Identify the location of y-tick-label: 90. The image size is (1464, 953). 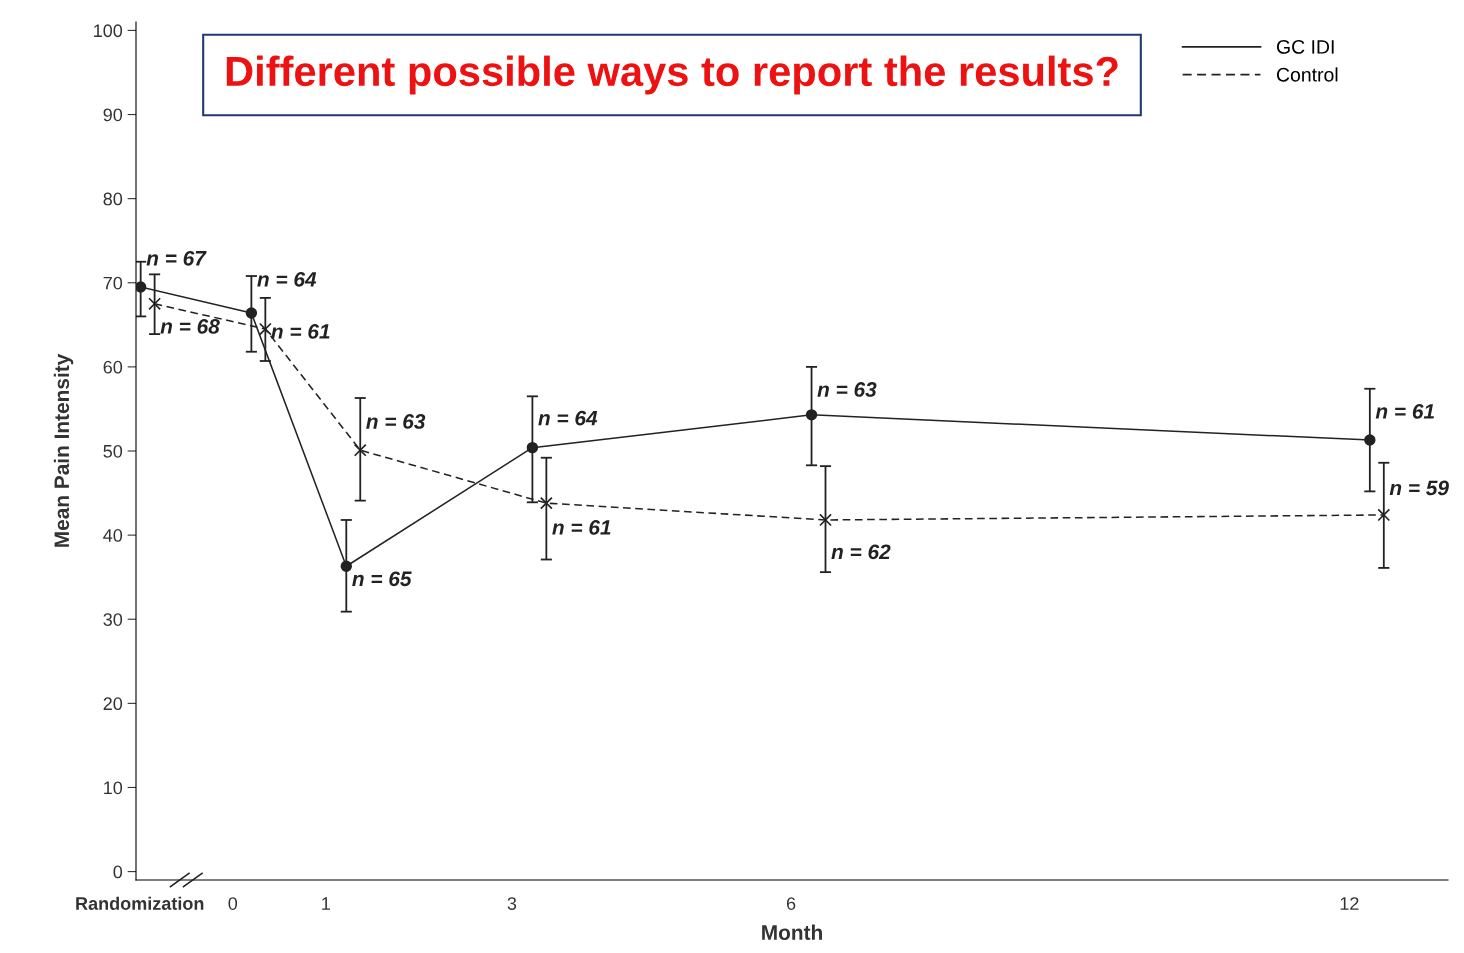
(113, 115).